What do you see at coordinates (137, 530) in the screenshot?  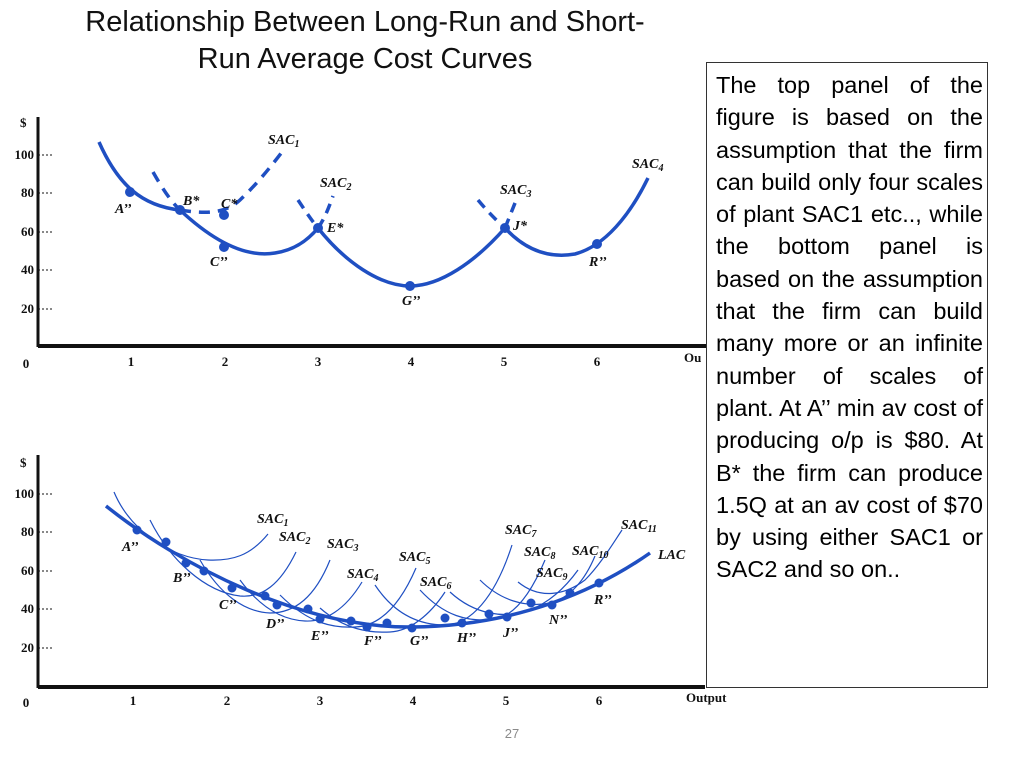 I see `point-a` at bounding box center [137, 530].